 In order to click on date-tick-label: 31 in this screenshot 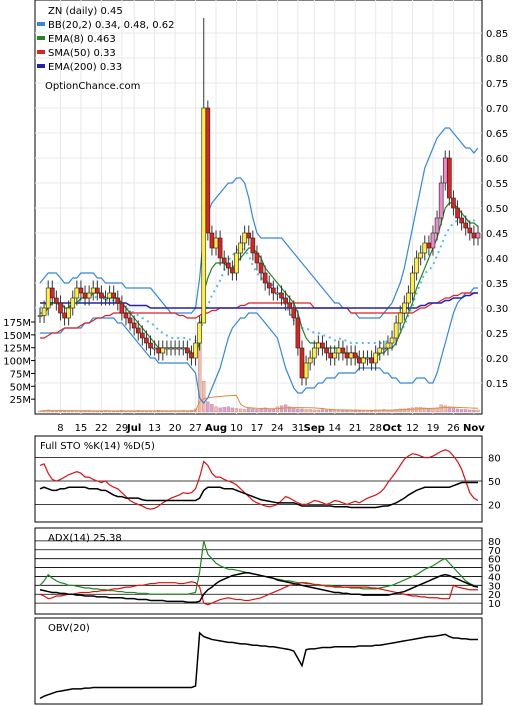, I will do `click(298, 428)`.